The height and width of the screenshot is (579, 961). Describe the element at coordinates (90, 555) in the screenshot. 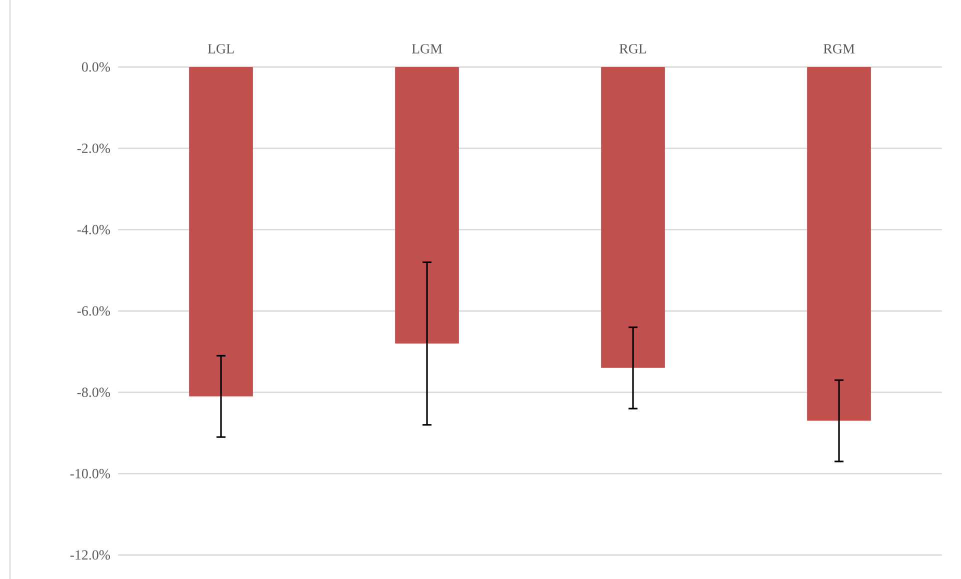

I see `y-tick-label: -12.0%` at that location.